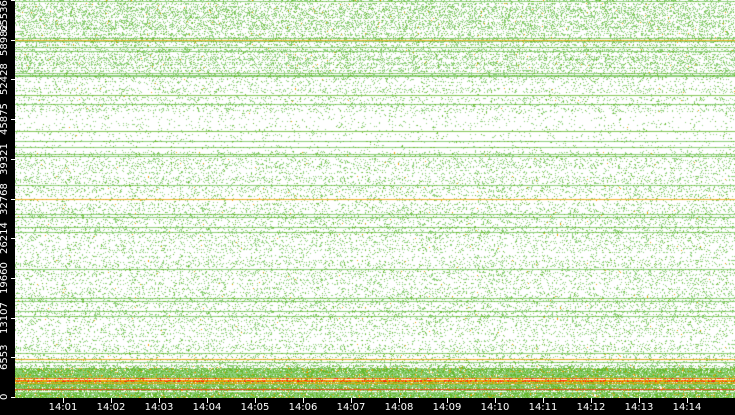 This screenshot has width=735, height=415. Describe the element at coordinates (255, 407) in the screenshot. I see `x-tick-label: 14:05` at that location.